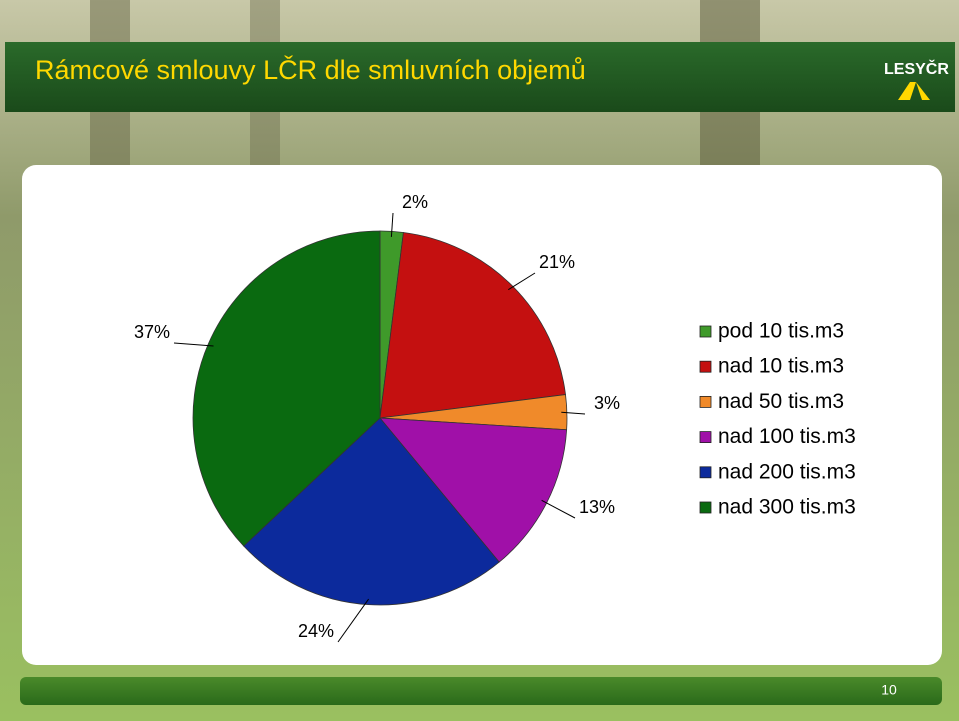  I want to click on header-bar, so click(480, 77).